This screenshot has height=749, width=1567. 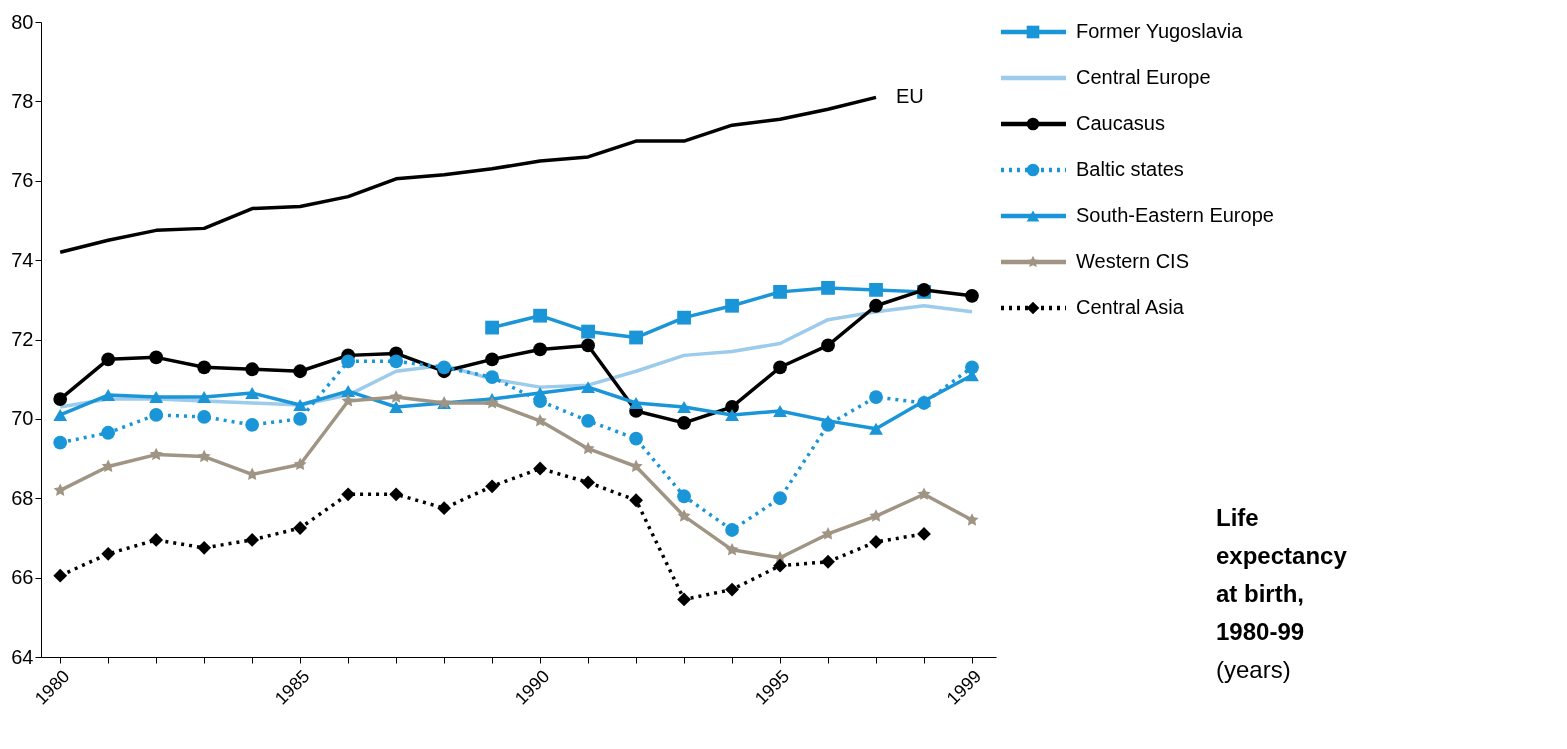 I want to click on text: (years), so click(x=1253, y=669).